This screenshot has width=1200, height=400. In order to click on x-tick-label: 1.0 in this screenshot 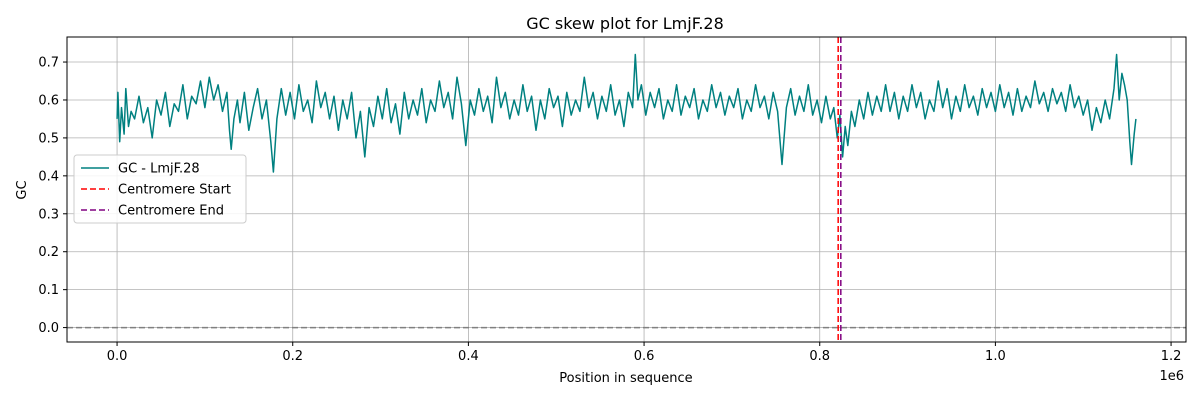, I will do `click(995, 356)`.